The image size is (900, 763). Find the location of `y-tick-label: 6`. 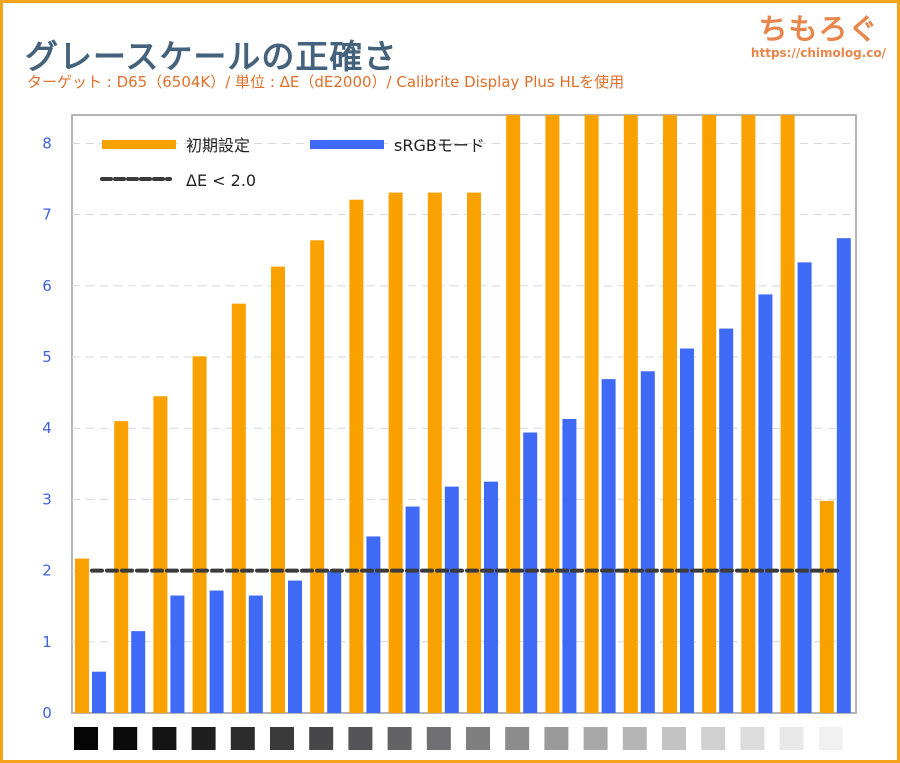

y-tick-label: 6 is located at coordinates (47, 286).